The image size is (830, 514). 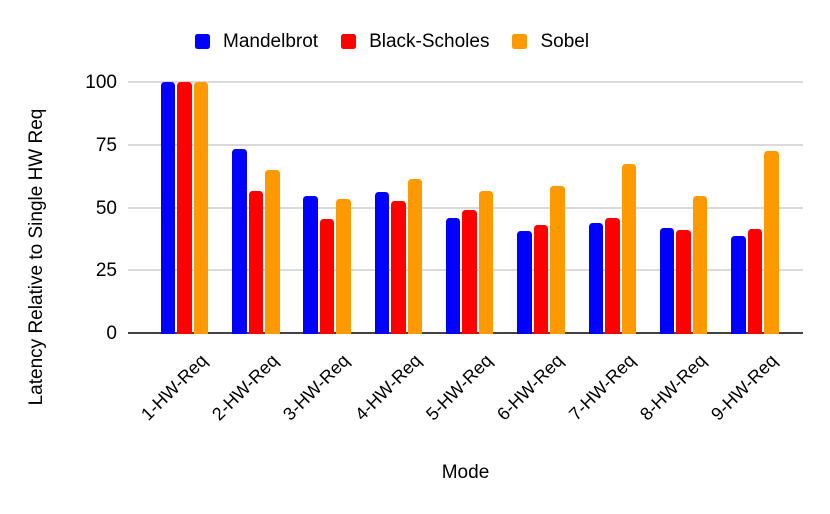 I want to click on bar-sobel-9-hw-req, so click(x=771, y=242).